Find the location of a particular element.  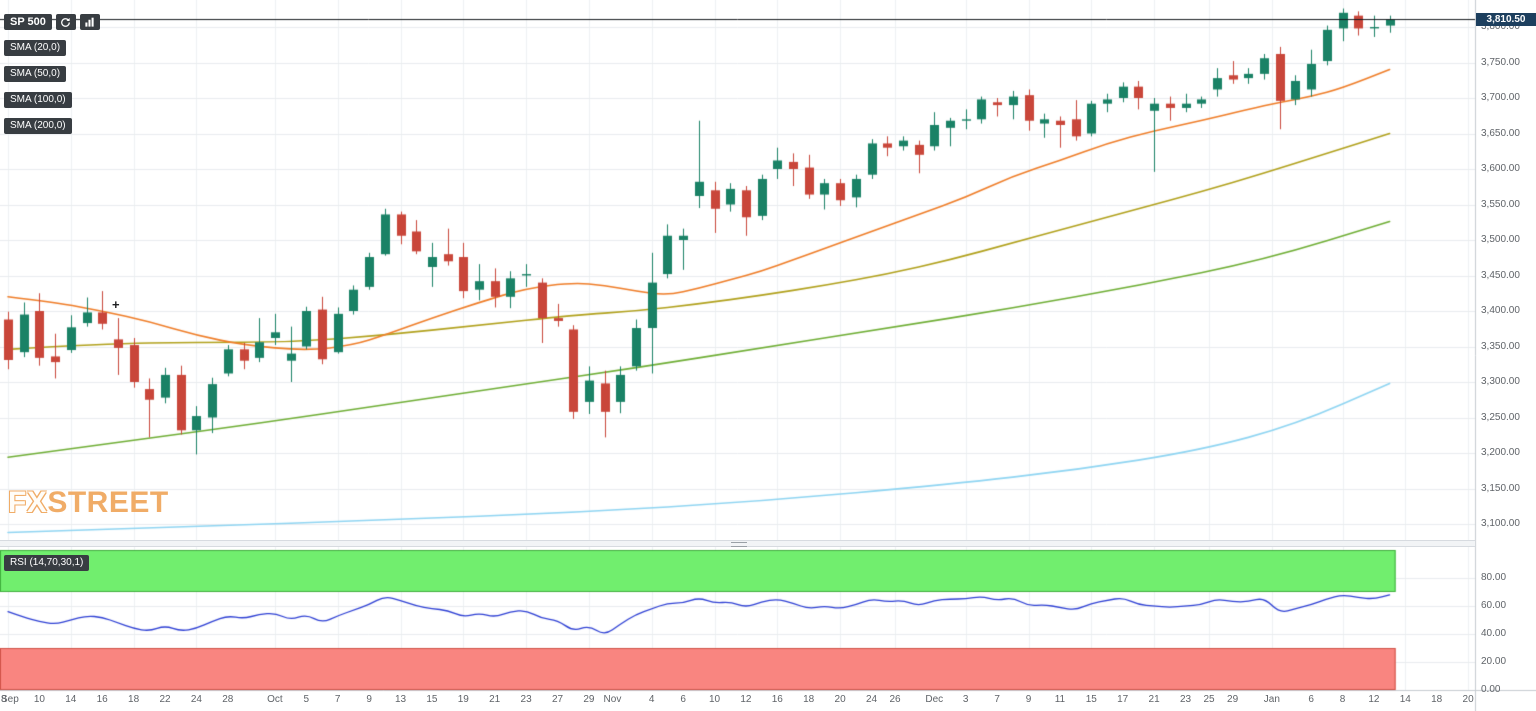

sma-badge-20: SMA (20,0) is located at coordinates (35, 48).